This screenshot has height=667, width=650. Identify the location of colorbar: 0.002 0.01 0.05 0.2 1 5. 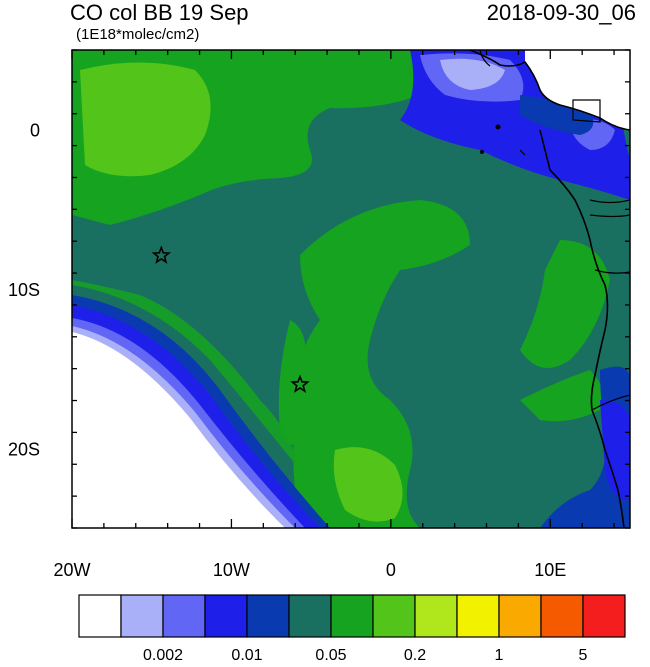
(352, 629).